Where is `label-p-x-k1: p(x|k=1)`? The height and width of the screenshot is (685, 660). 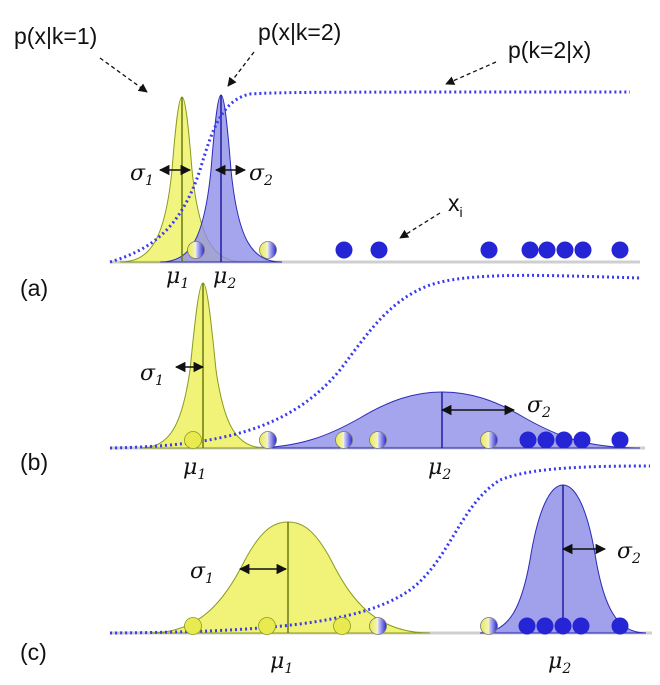
label-p-x-k1: p(x|k=1) is located at coordinates (55, 36).